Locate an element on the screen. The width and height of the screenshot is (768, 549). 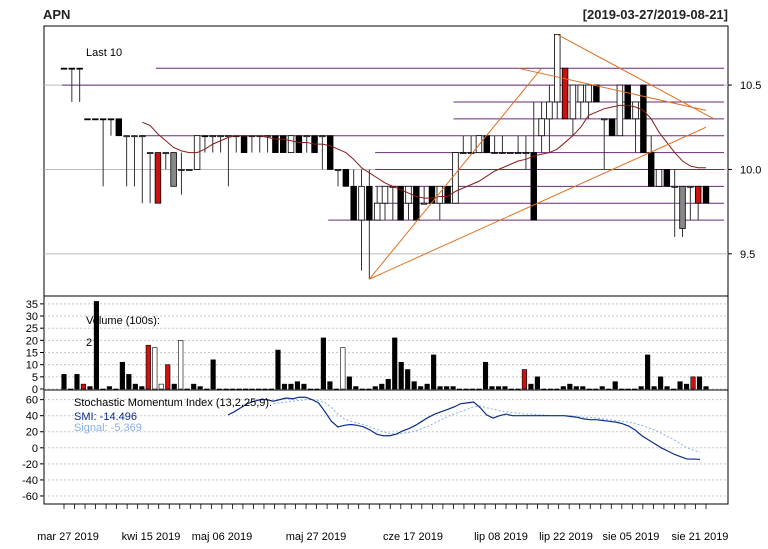
volume-ytick: 25 is located at coordinates (32, 329).